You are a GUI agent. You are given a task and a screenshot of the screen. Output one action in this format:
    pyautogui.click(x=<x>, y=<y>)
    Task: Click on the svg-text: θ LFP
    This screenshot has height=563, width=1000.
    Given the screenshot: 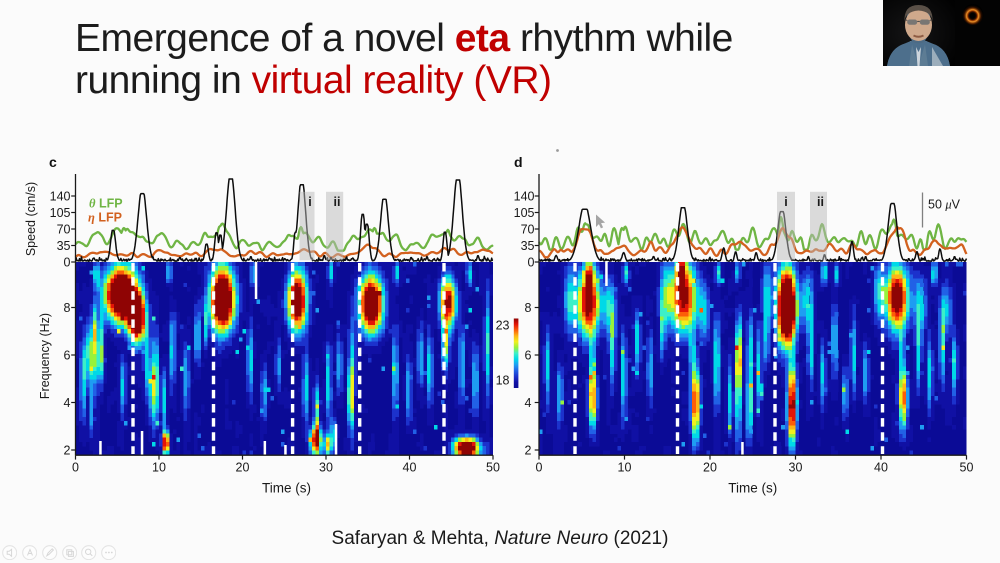 What is the action you would take?
    pyautogui.click(x=106, y=204)
    